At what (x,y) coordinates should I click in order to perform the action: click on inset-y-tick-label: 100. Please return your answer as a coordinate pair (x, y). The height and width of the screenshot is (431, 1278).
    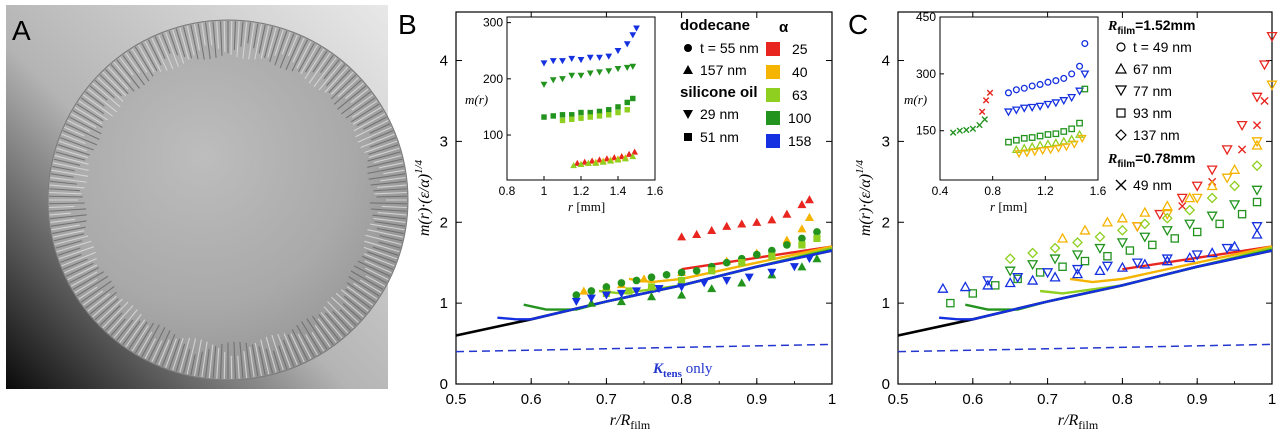
    Looking at the image, I should click on (493, 135).